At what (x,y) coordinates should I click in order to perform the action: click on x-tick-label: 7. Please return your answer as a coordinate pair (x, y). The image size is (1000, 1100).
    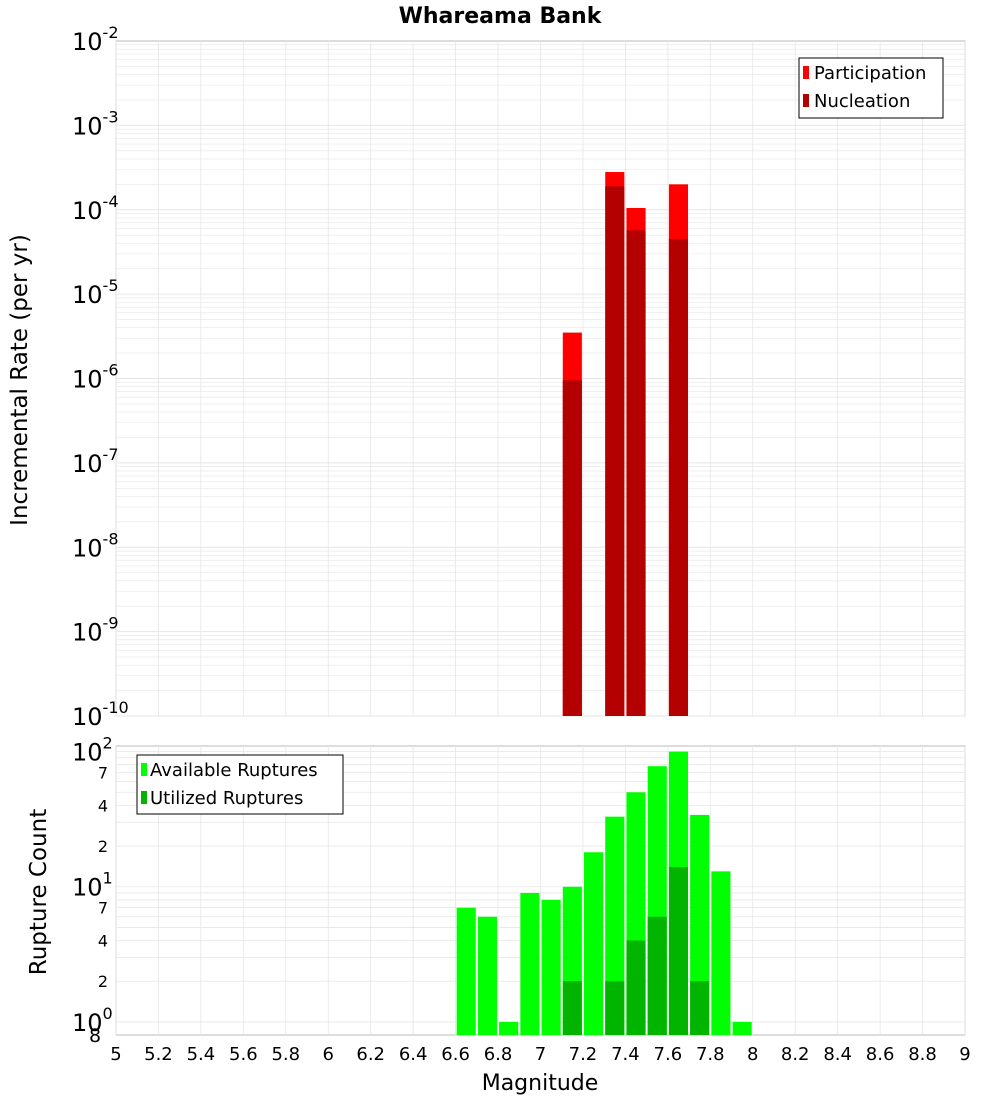
    Looking at the image, I should click on (540, 1054).